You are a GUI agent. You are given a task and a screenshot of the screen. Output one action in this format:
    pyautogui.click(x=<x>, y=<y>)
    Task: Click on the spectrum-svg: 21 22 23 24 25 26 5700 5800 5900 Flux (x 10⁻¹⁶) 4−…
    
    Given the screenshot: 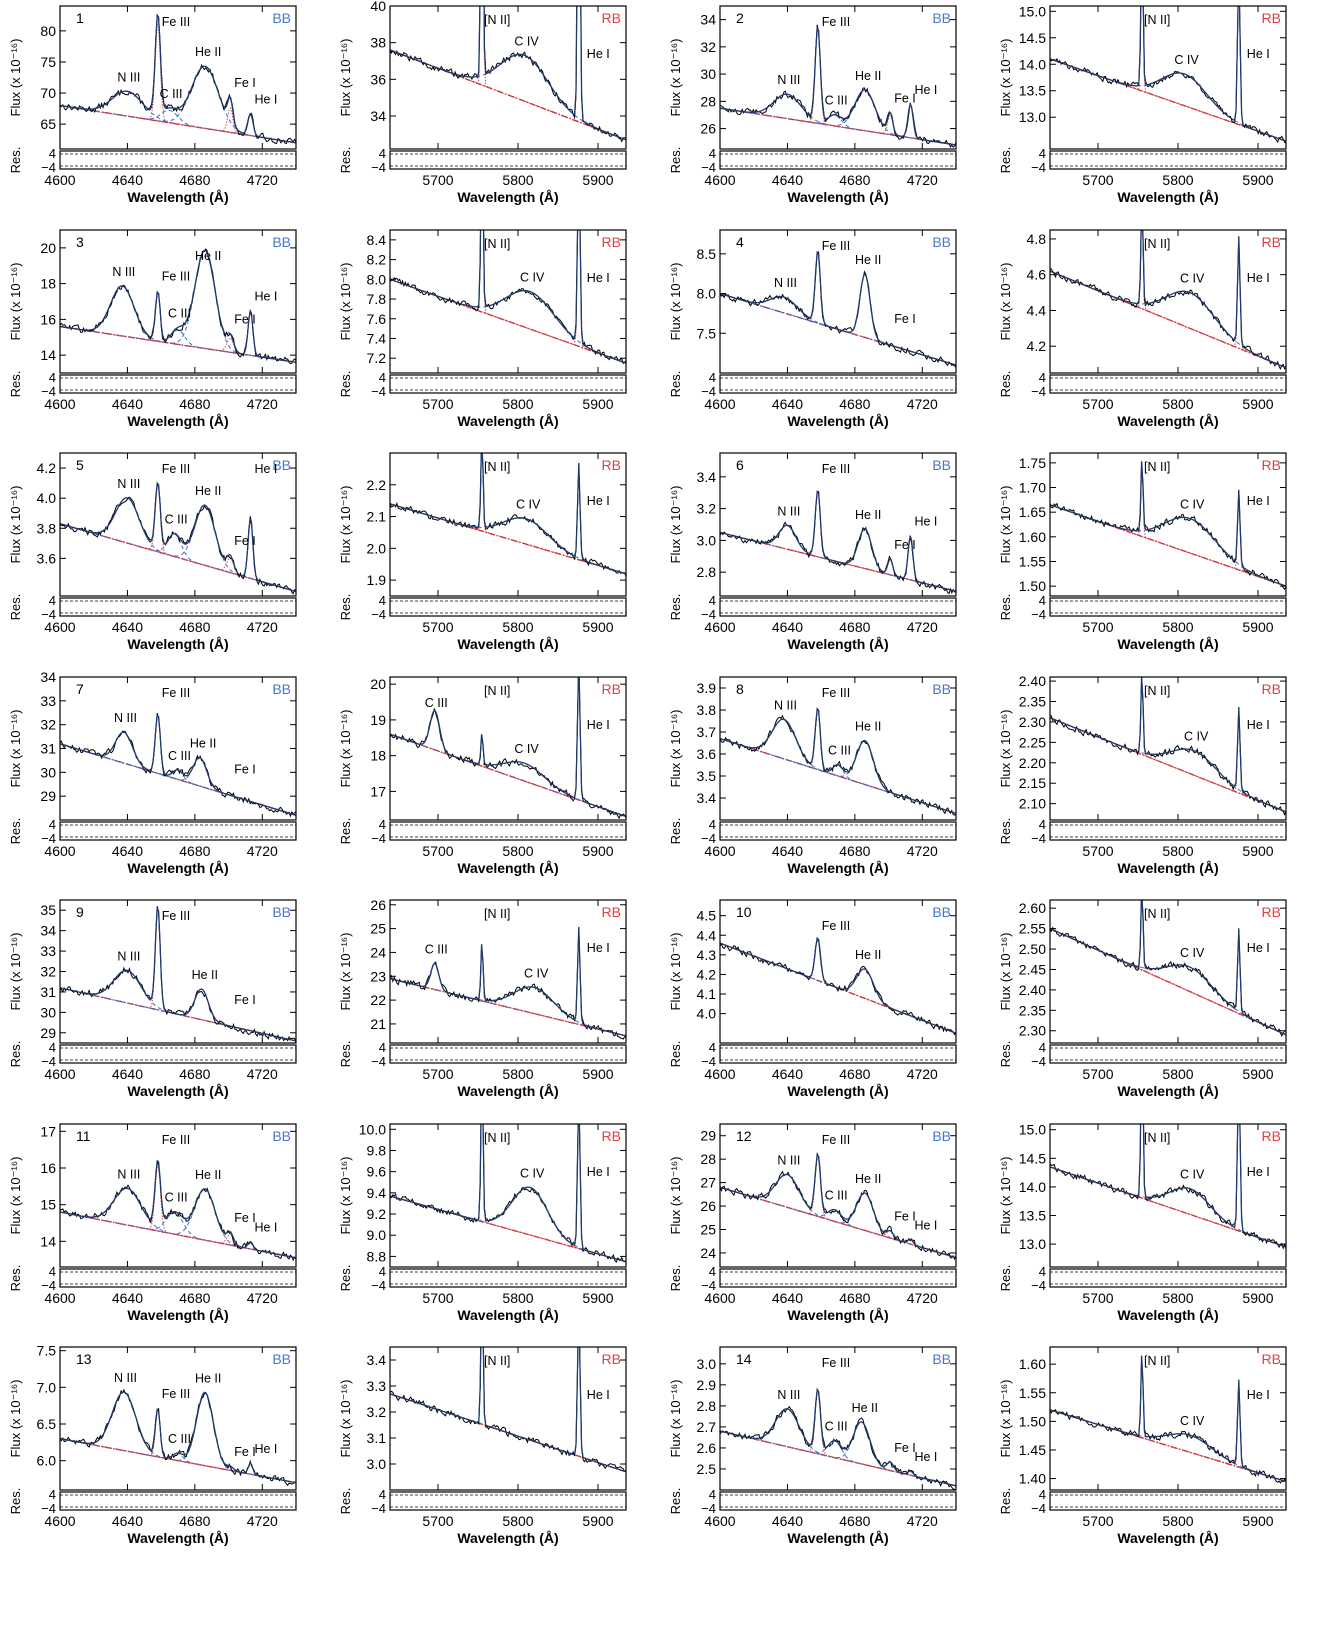 What is the action you would take?
    pyautogui.click(x=482, y=998)
    